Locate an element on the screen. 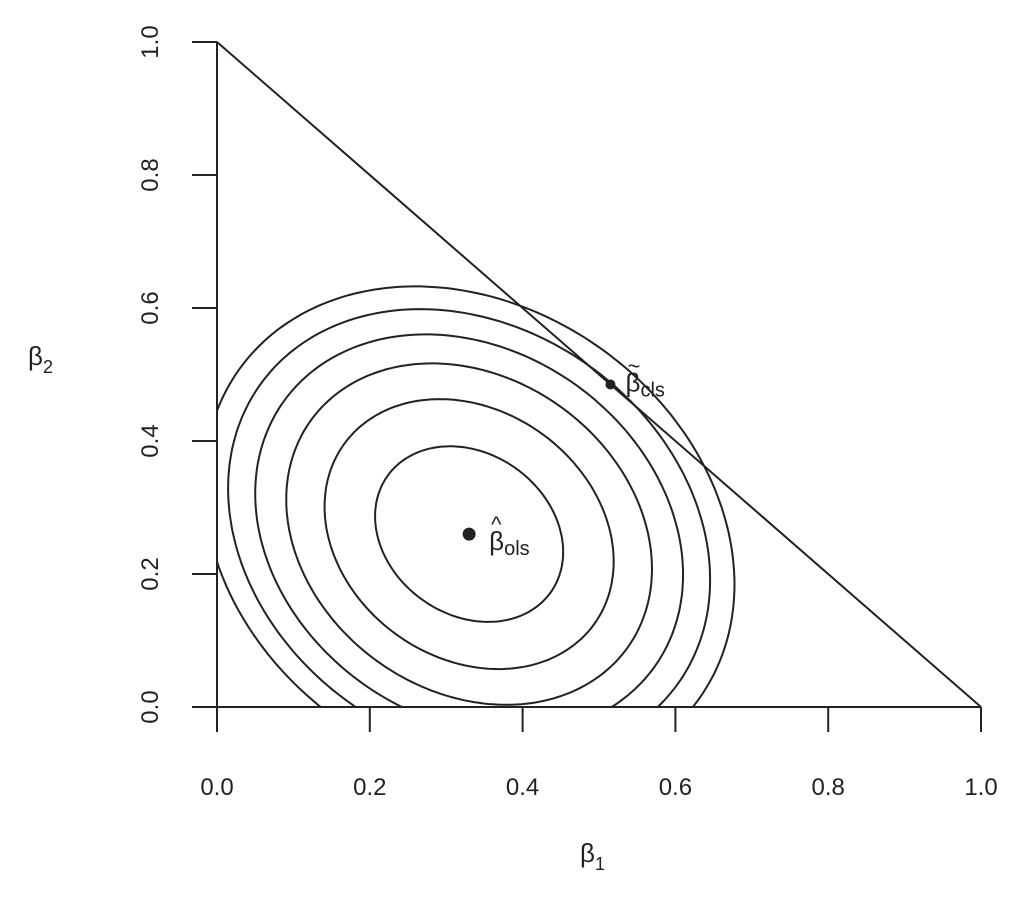 This screenshot has height=915, width=1020. y-tick-label: 0.6 is located at coordinates (150, 307).